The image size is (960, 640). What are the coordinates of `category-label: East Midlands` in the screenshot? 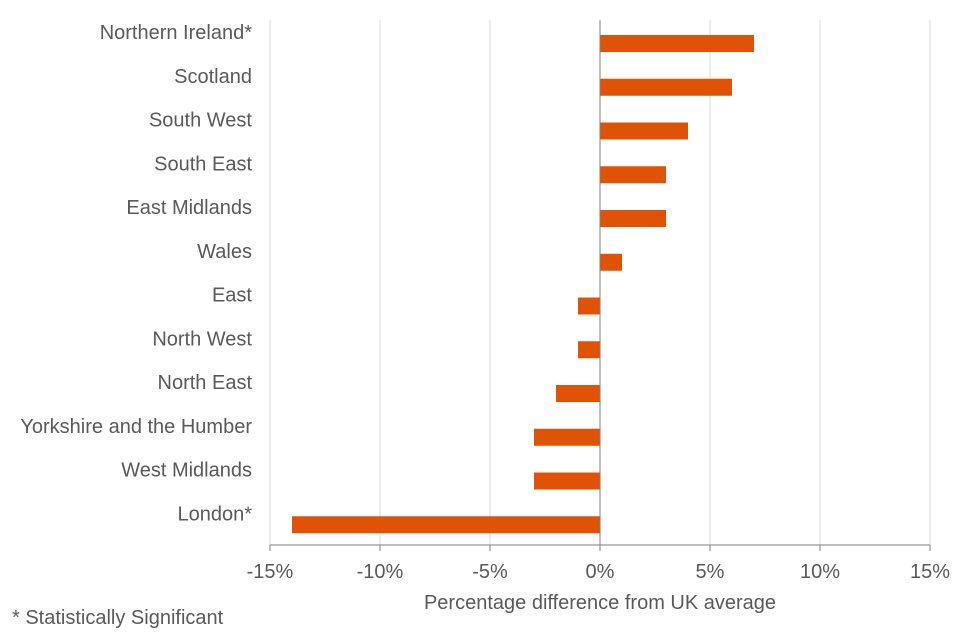 It's located at (189, 208).